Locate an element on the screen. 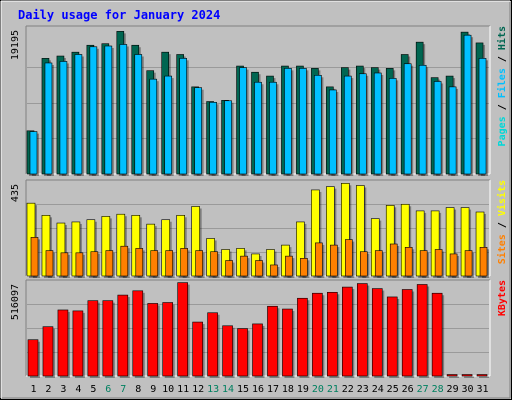 This screenshot has width=512, height=404. x-tick-label: 13 is located at coordinates (213, 389).